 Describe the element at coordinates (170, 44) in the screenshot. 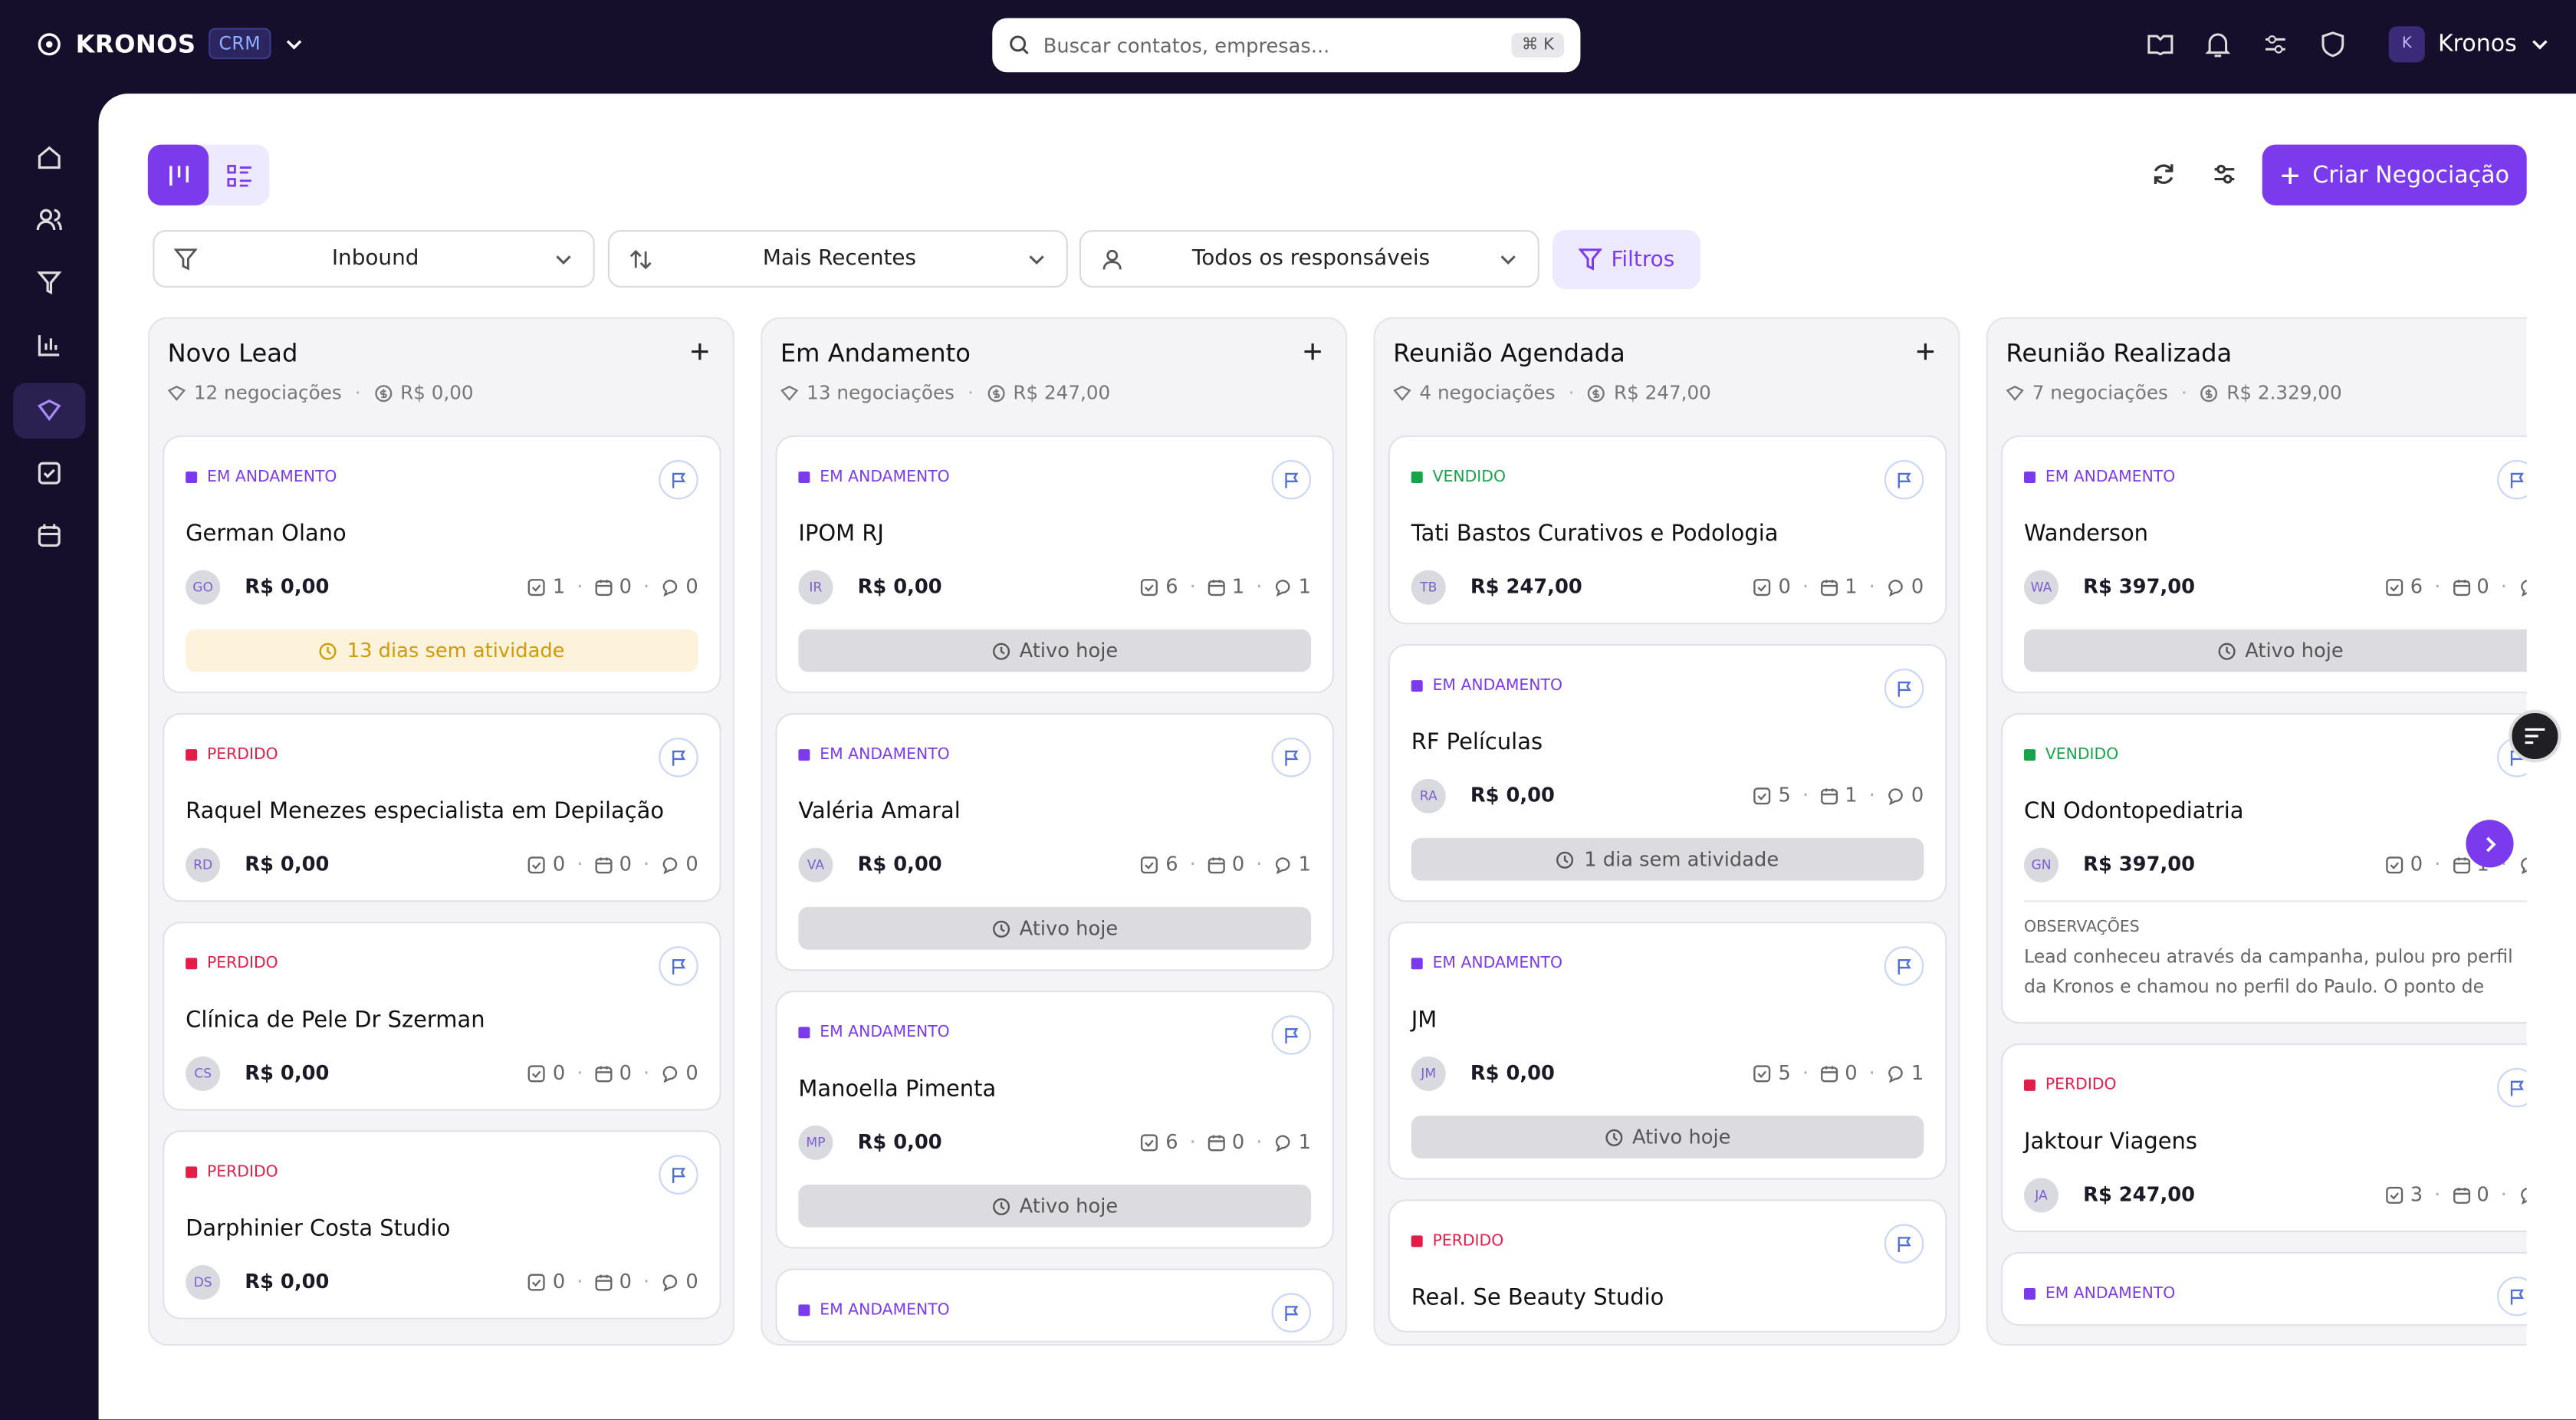

I see `brand: KRONOS CRM` at that location.